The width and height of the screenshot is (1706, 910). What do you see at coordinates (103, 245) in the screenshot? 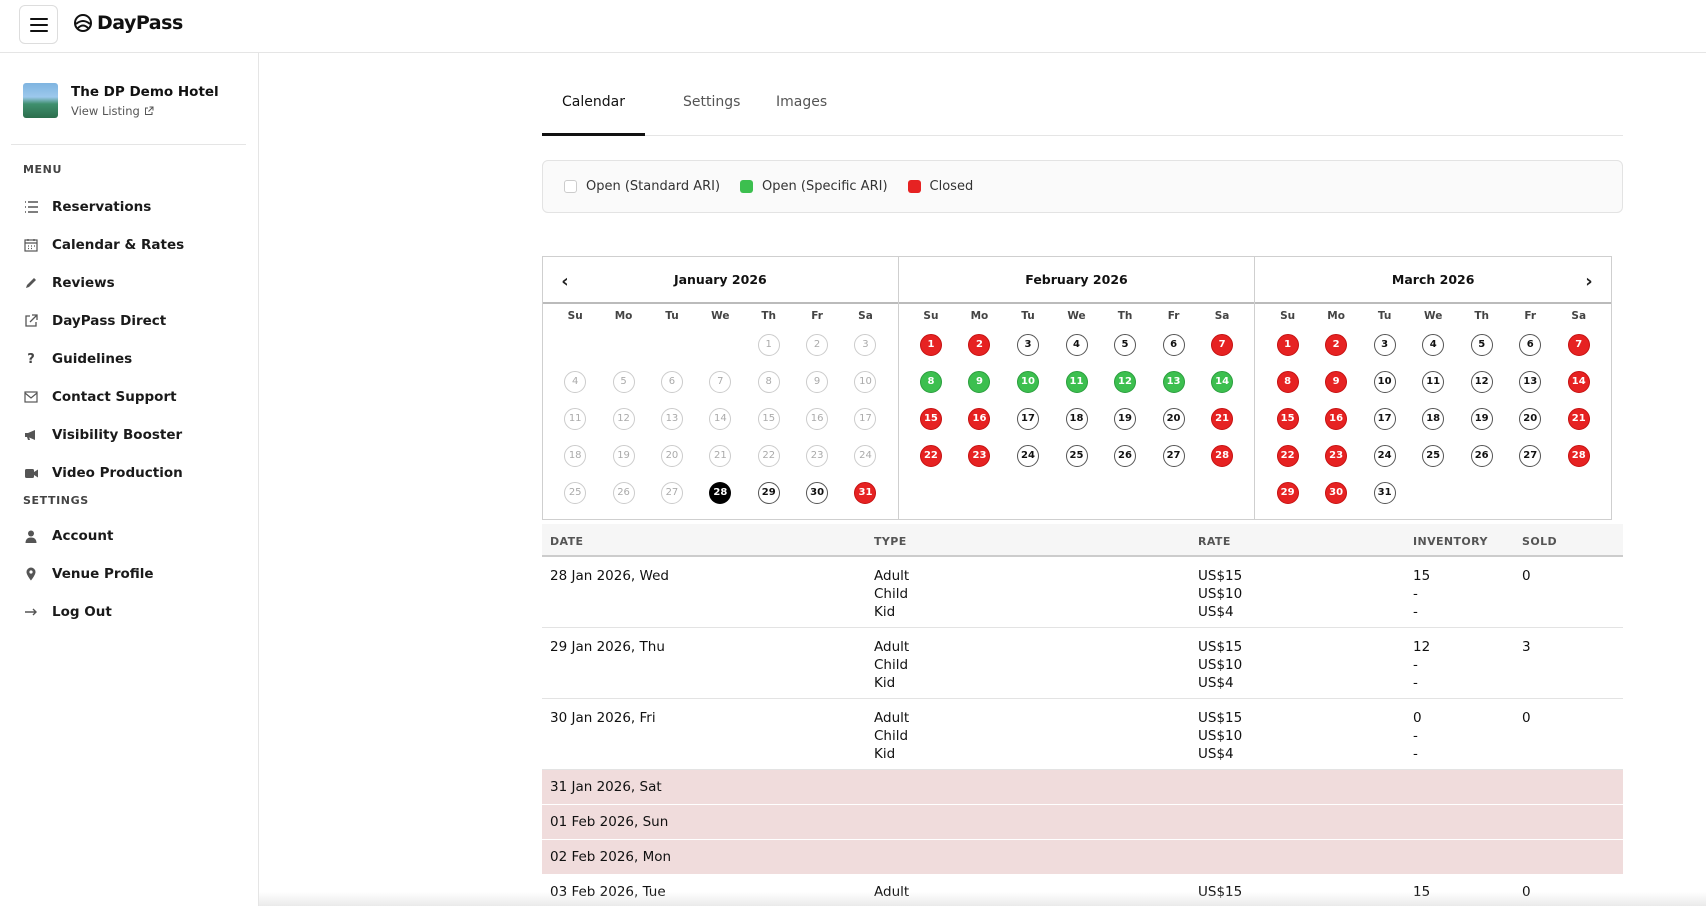
I see `sidebar-item-calendar-rates: Calendar & Rates` at bounding box center [103, 245].